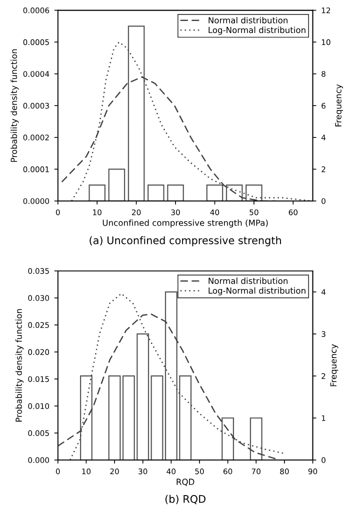 The image size is (353, 514). Describe the element at coordinates (185, 223) in the screenshot. I see `x-axis-title: Unconfined compressive strength (MPa)` at that location.